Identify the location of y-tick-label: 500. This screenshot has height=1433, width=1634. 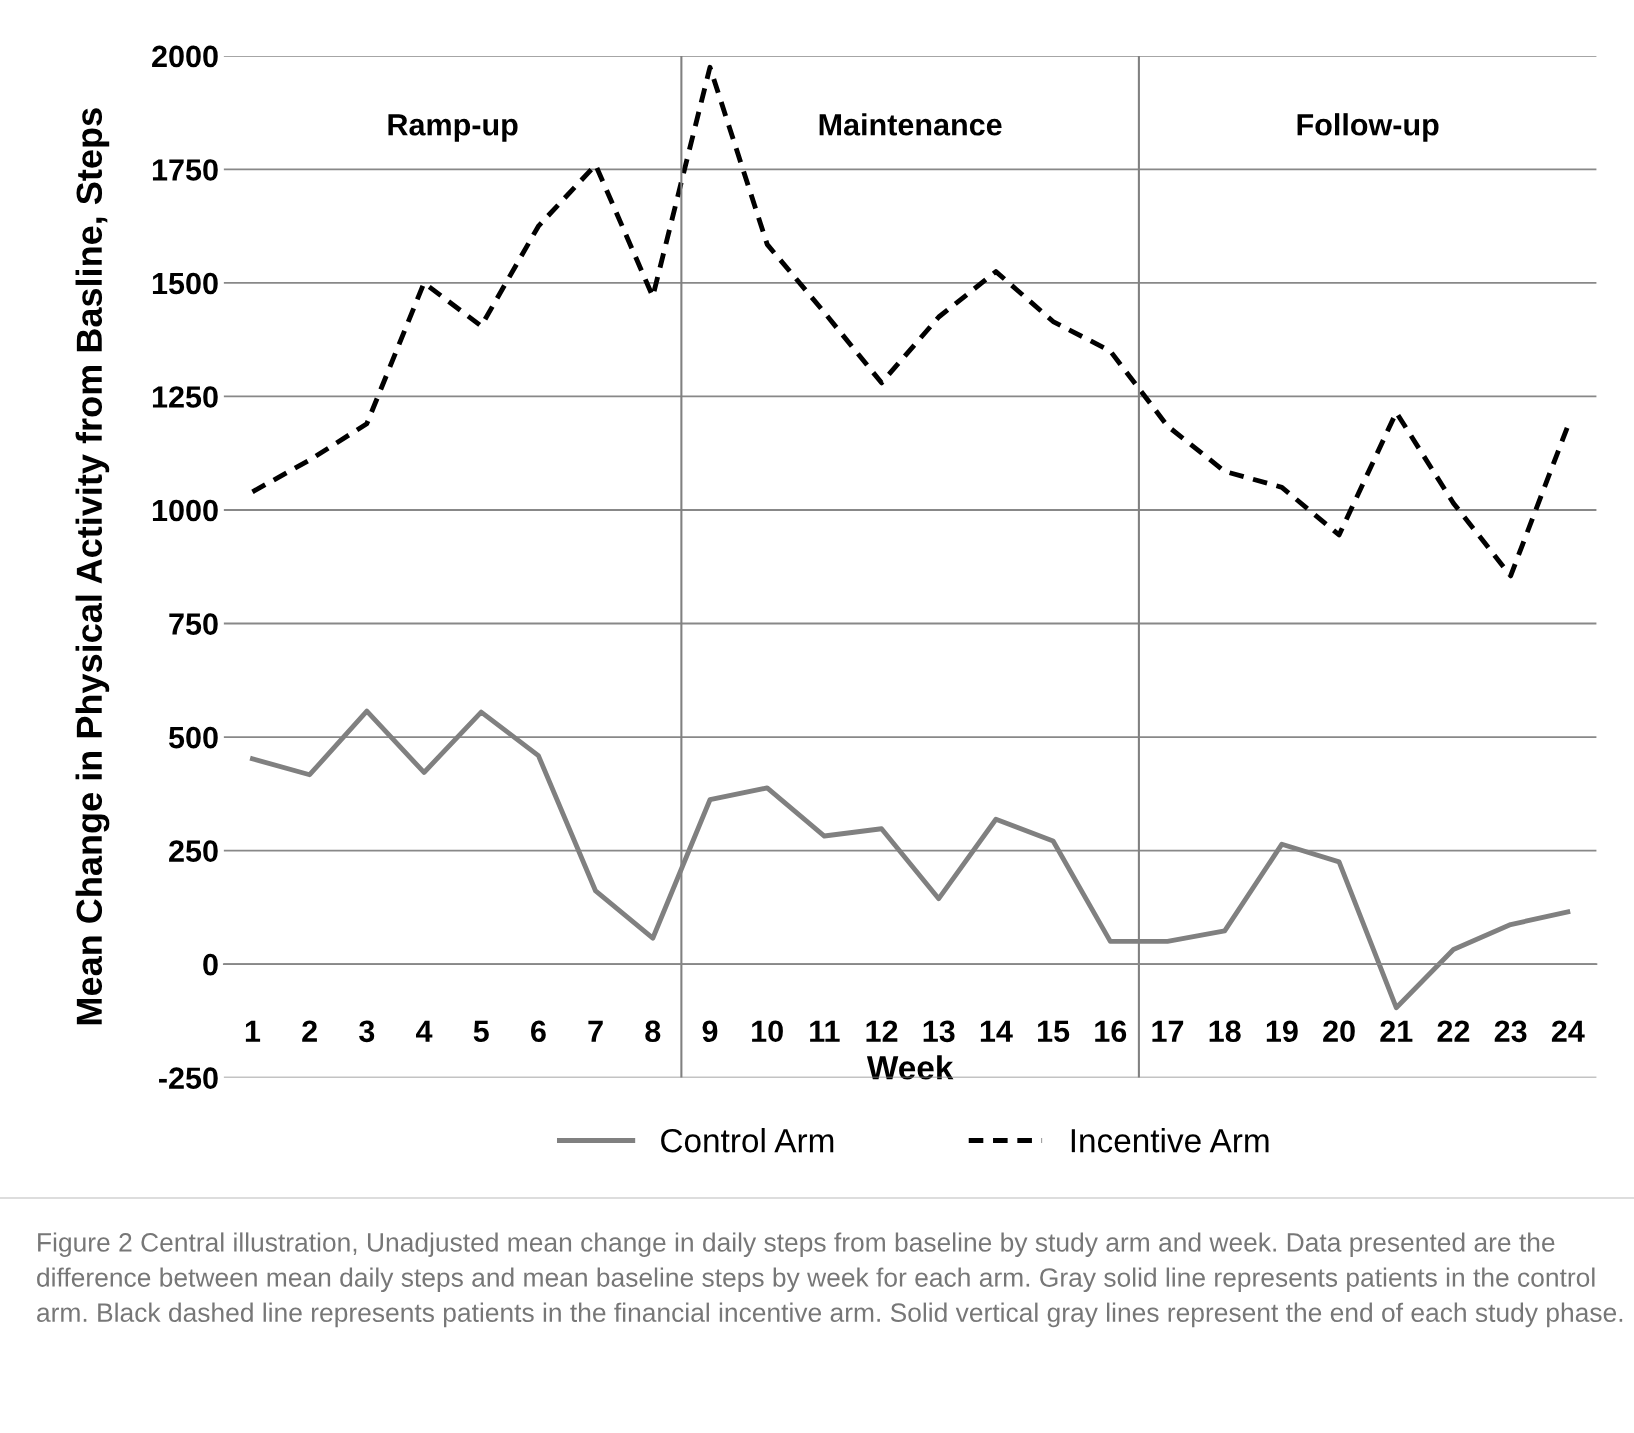
(193, 737).